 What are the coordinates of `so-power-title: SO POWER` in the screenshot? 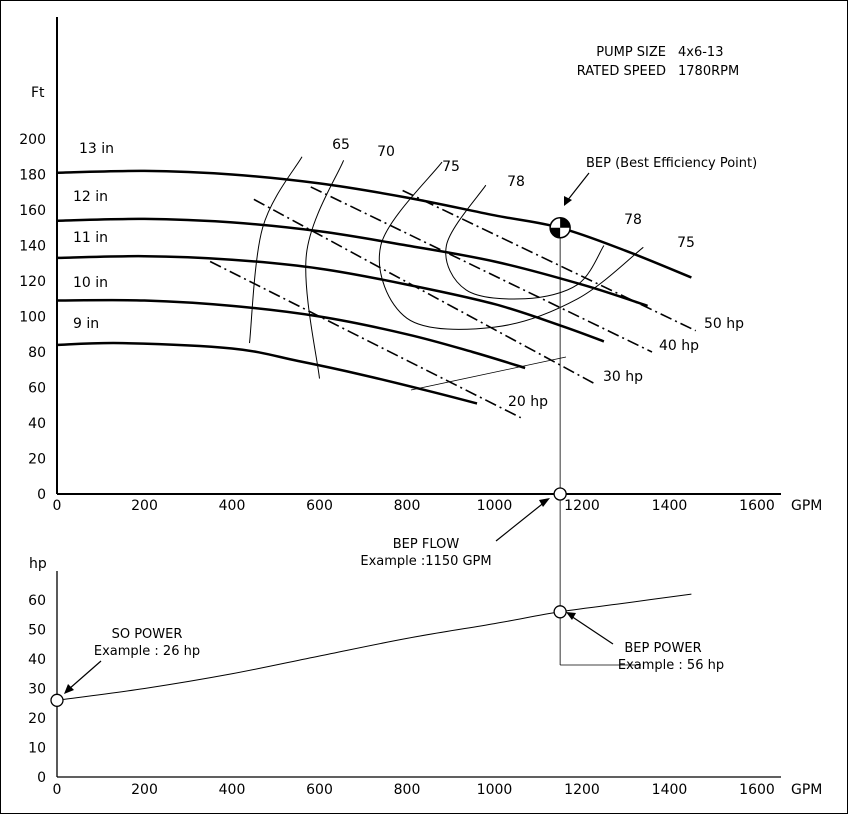 It's located at (147, 634).